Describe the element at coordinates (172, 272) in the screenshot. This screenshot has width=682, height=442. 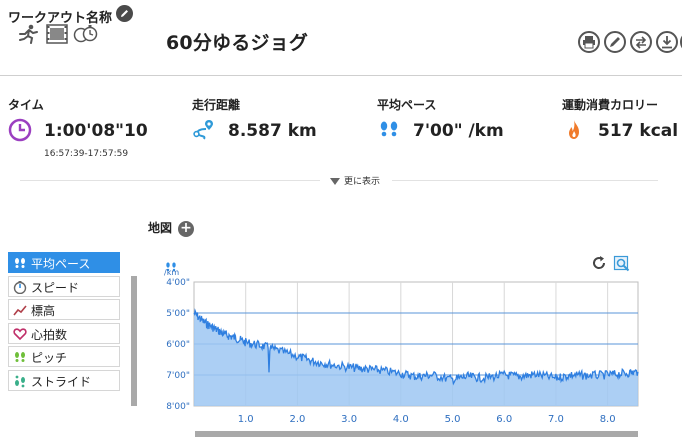
I see `y-axis-unit: /km` at that location.